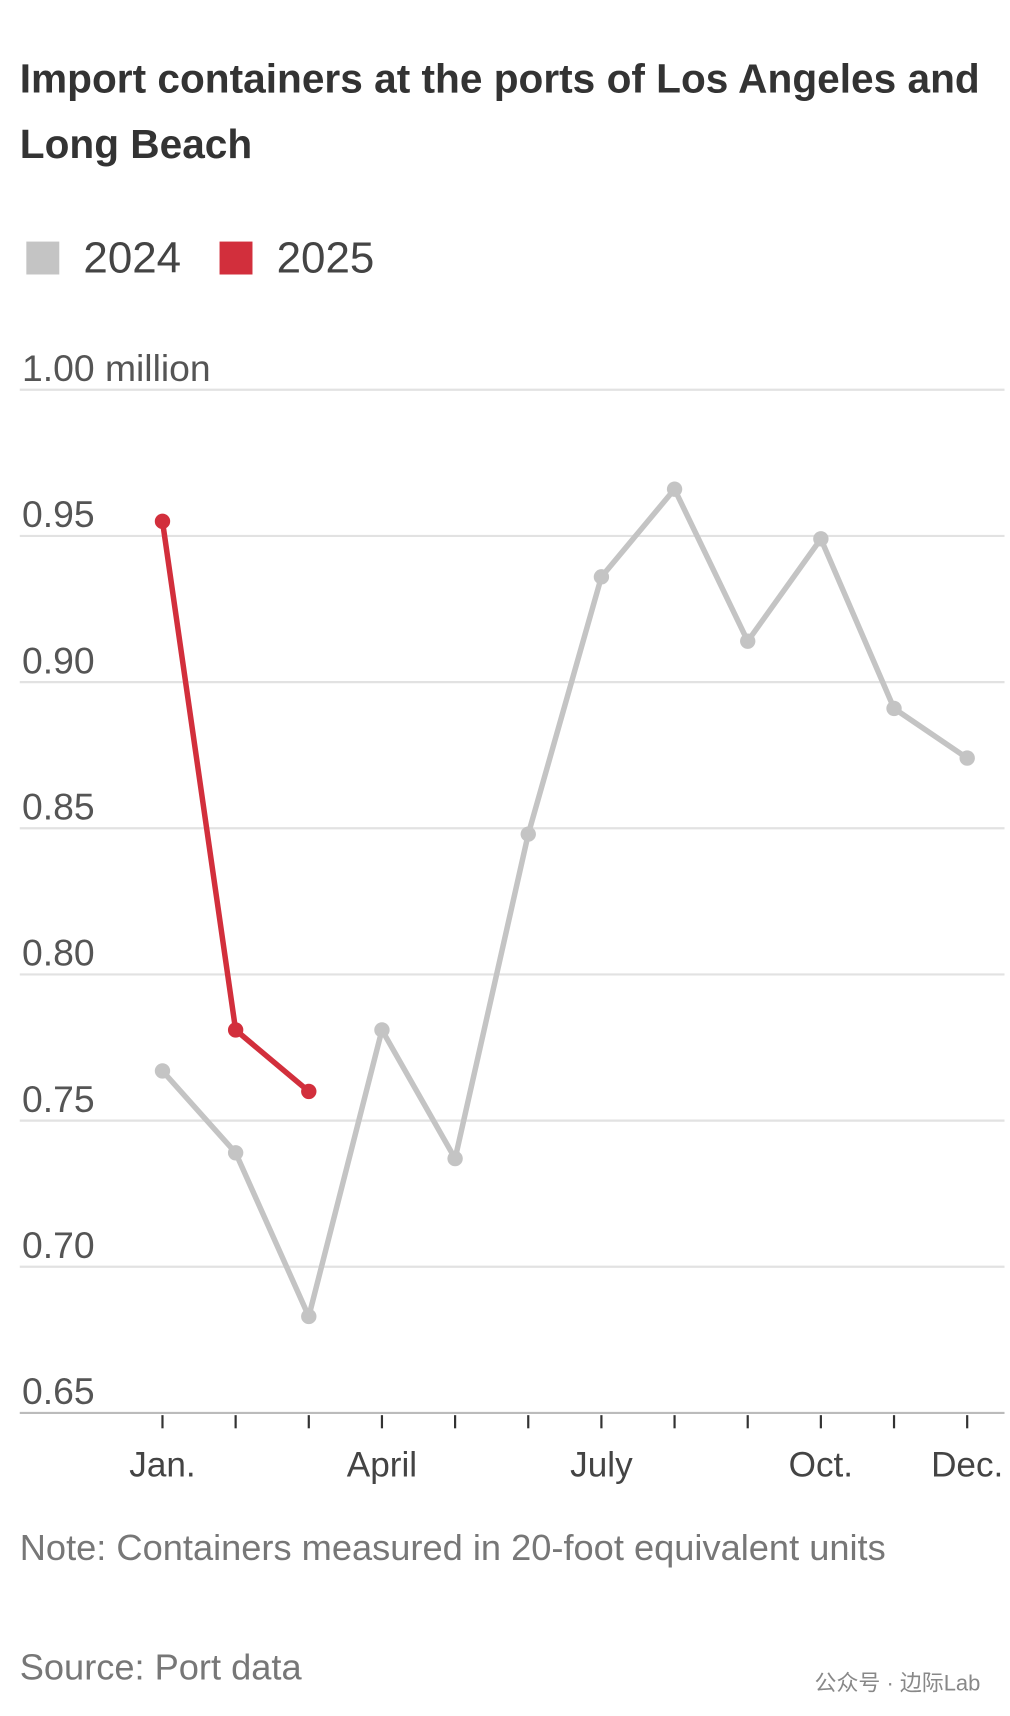  Describe the element at coordinates (58, 660) in the screenshot. I see `y-tick-label: 0.90` at that location.